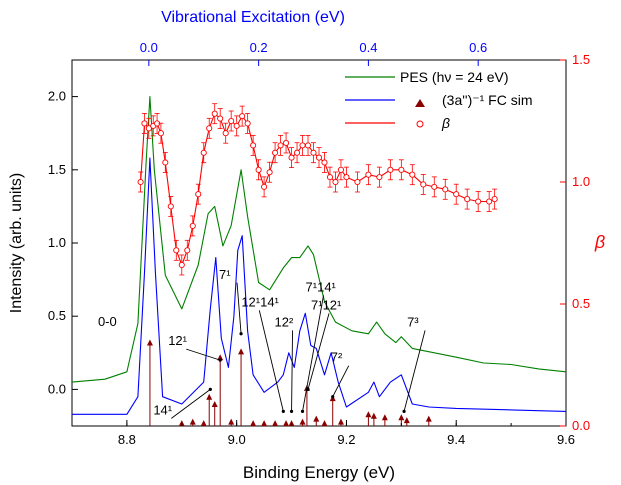  What do you see at coordinates (323, 433) in the screenshot?
I see `x-axis-bottom: 8.8 9.0 9.2 9.4 9.6` at bounding box center [323, 433].